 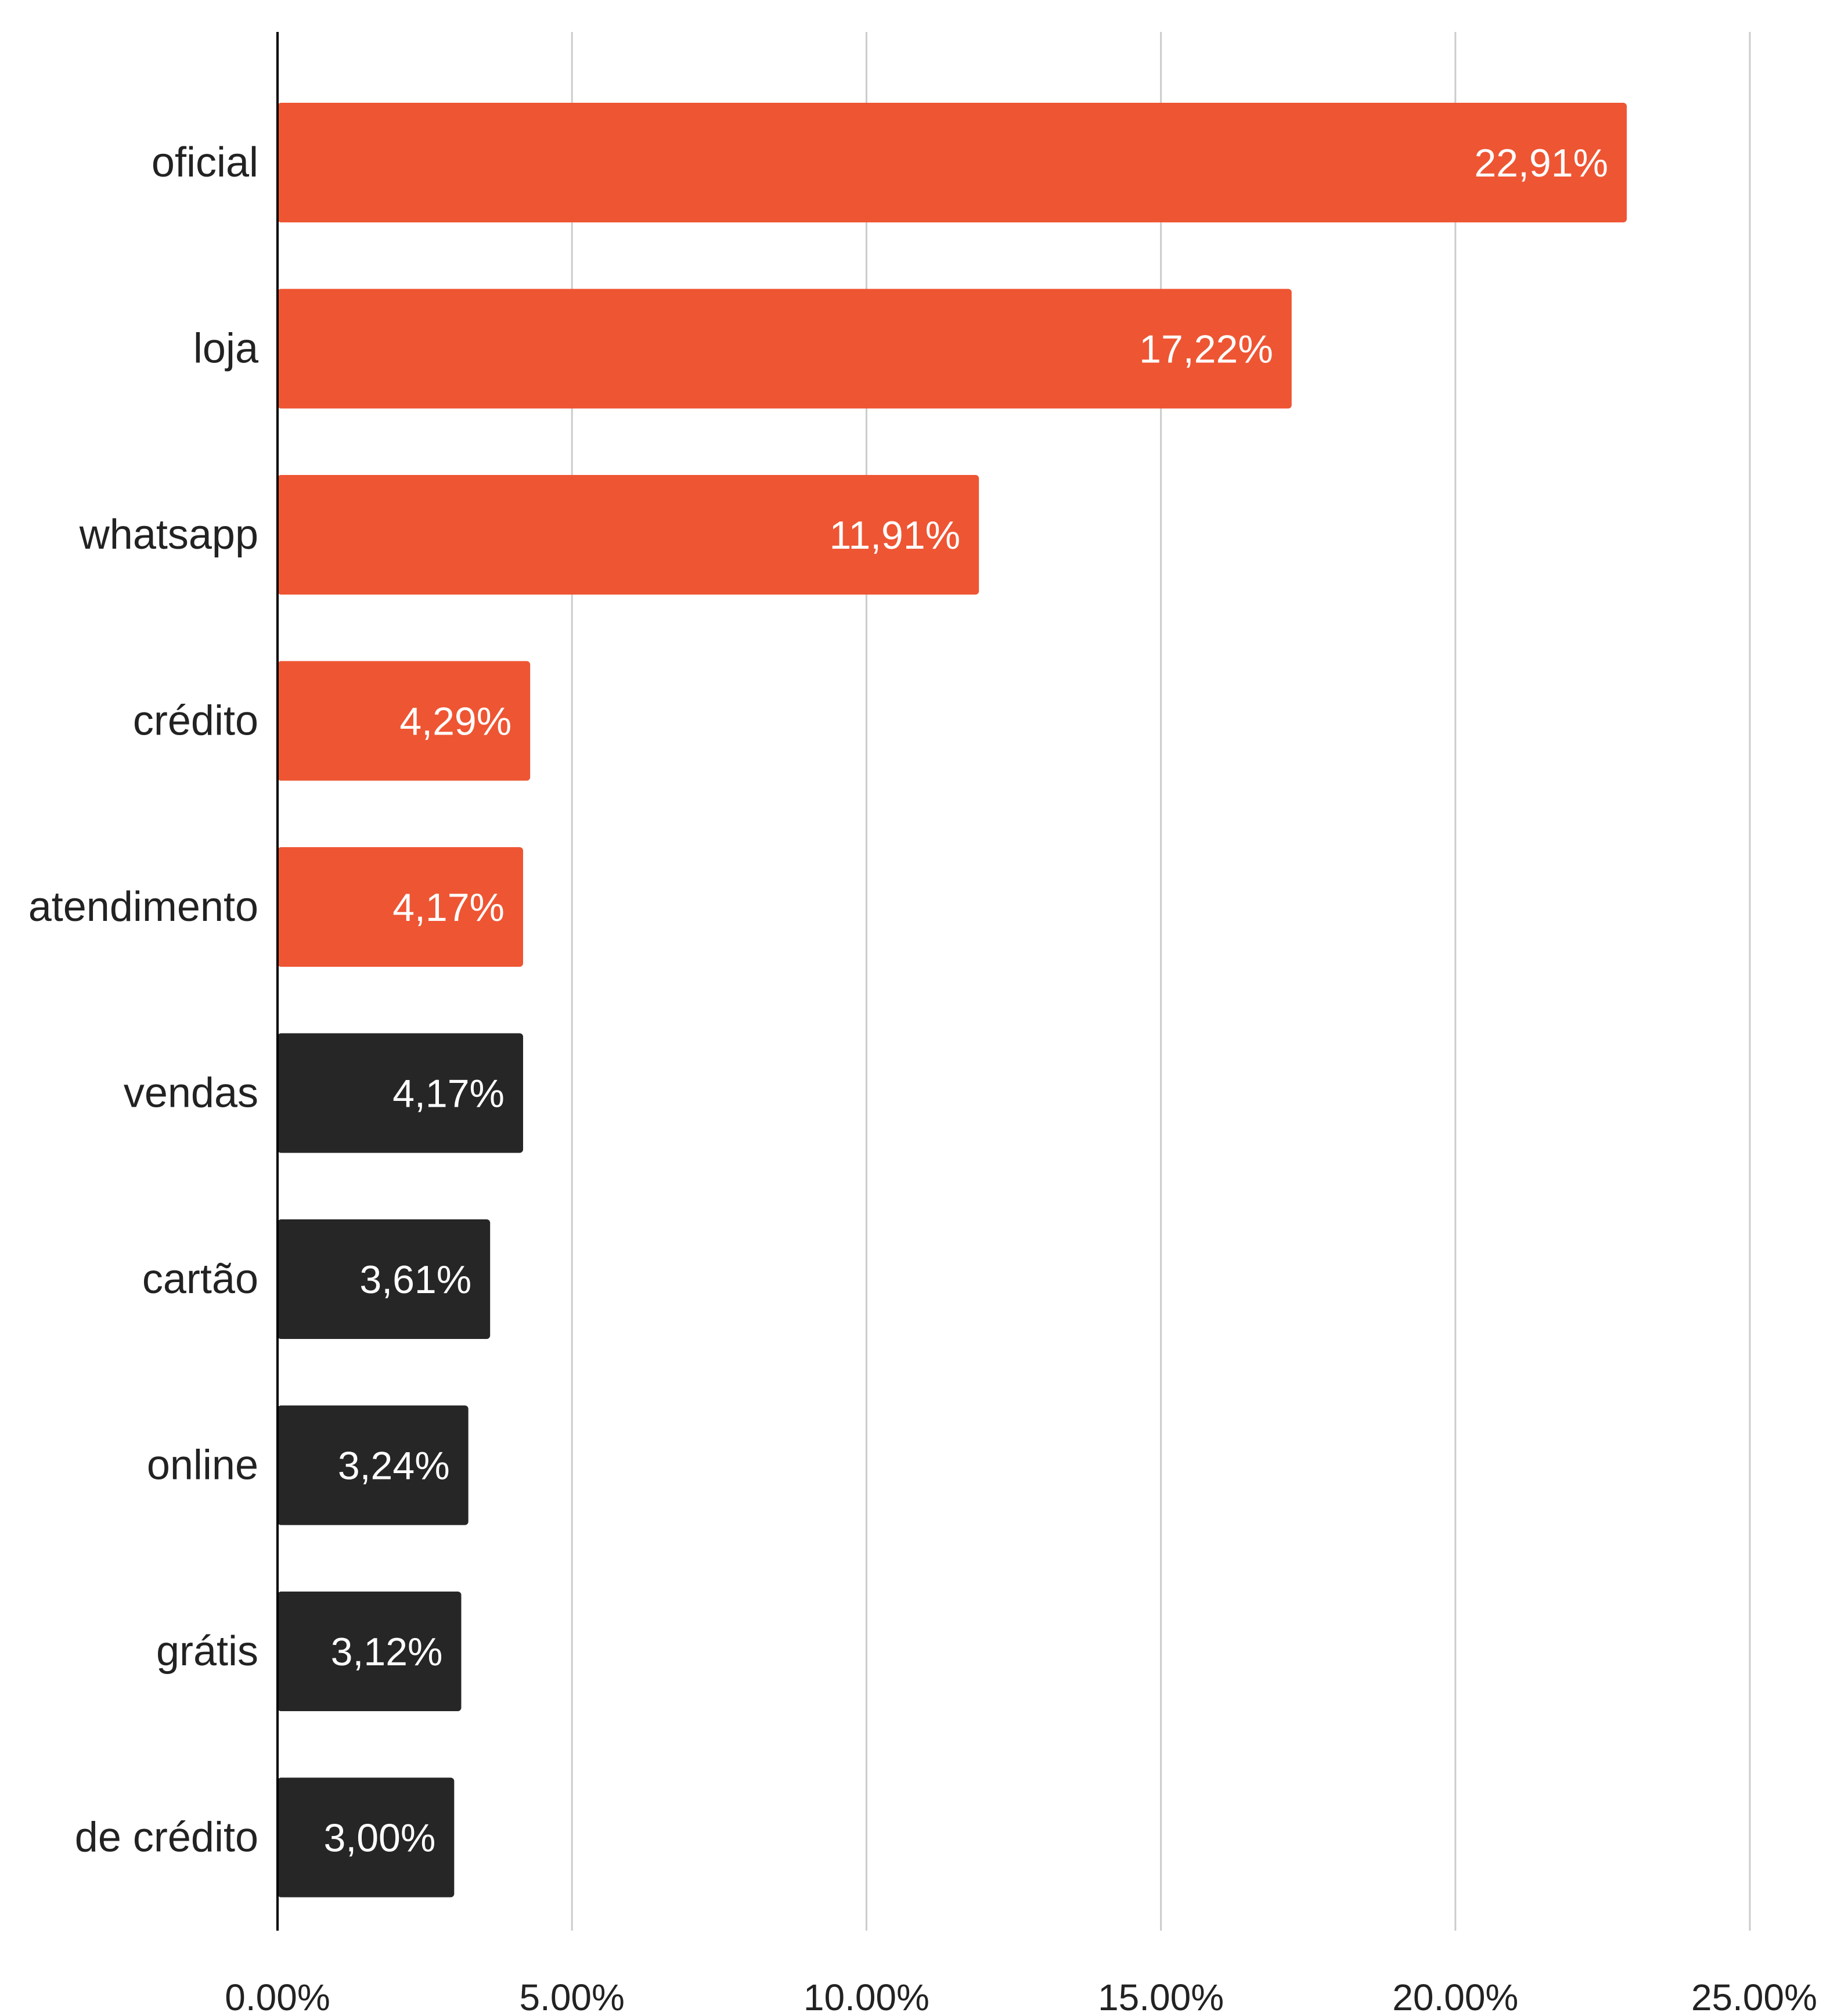 I want to click on category-label: loja, so click(x=226, y=349).